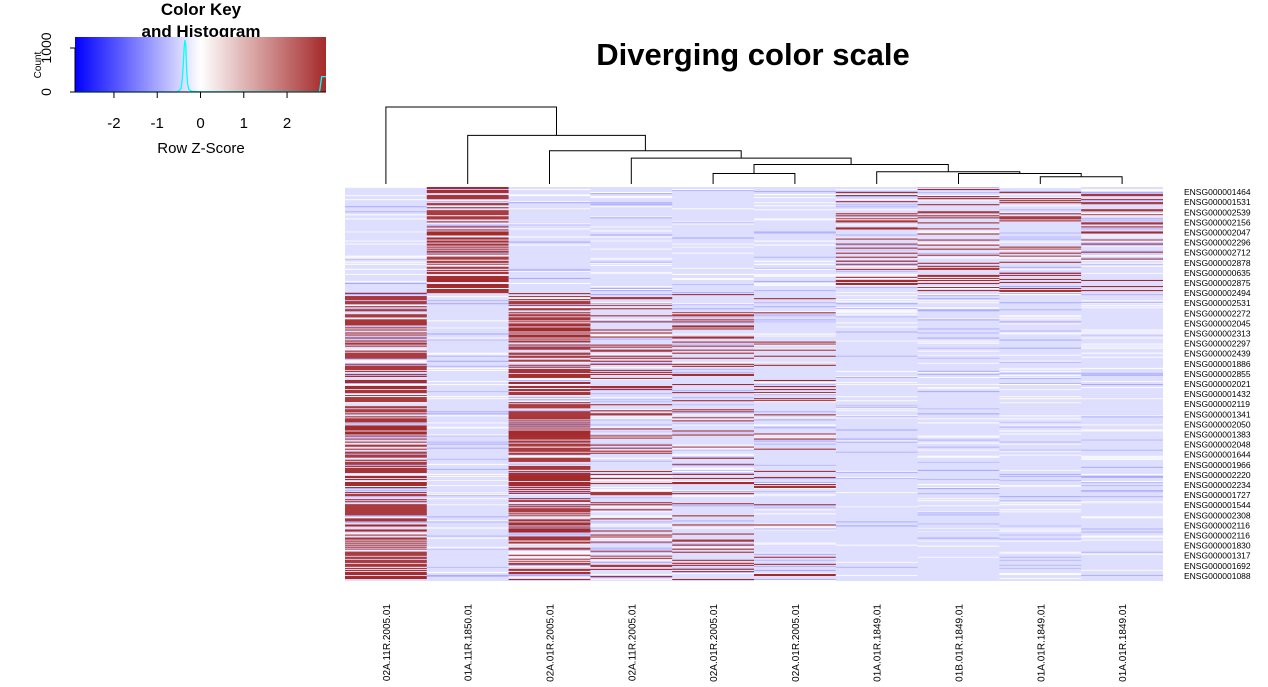 This screenshot has width=1268, height=687. I want to click on column-label: 01A.01R.1849.01, so click(878, 643).